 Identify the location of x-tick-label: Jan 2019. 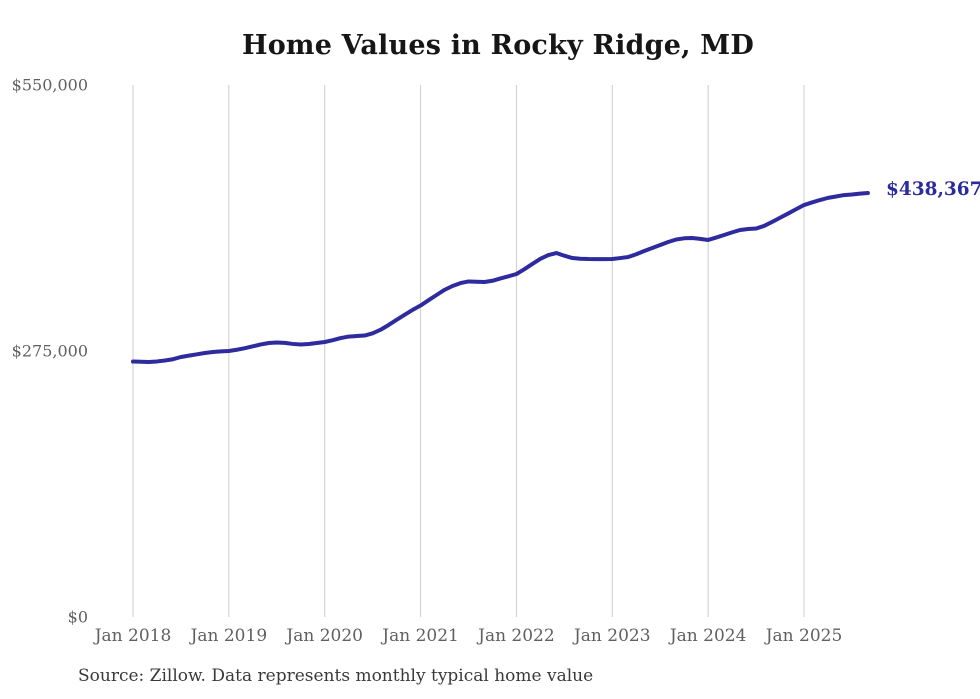
(228, 636).